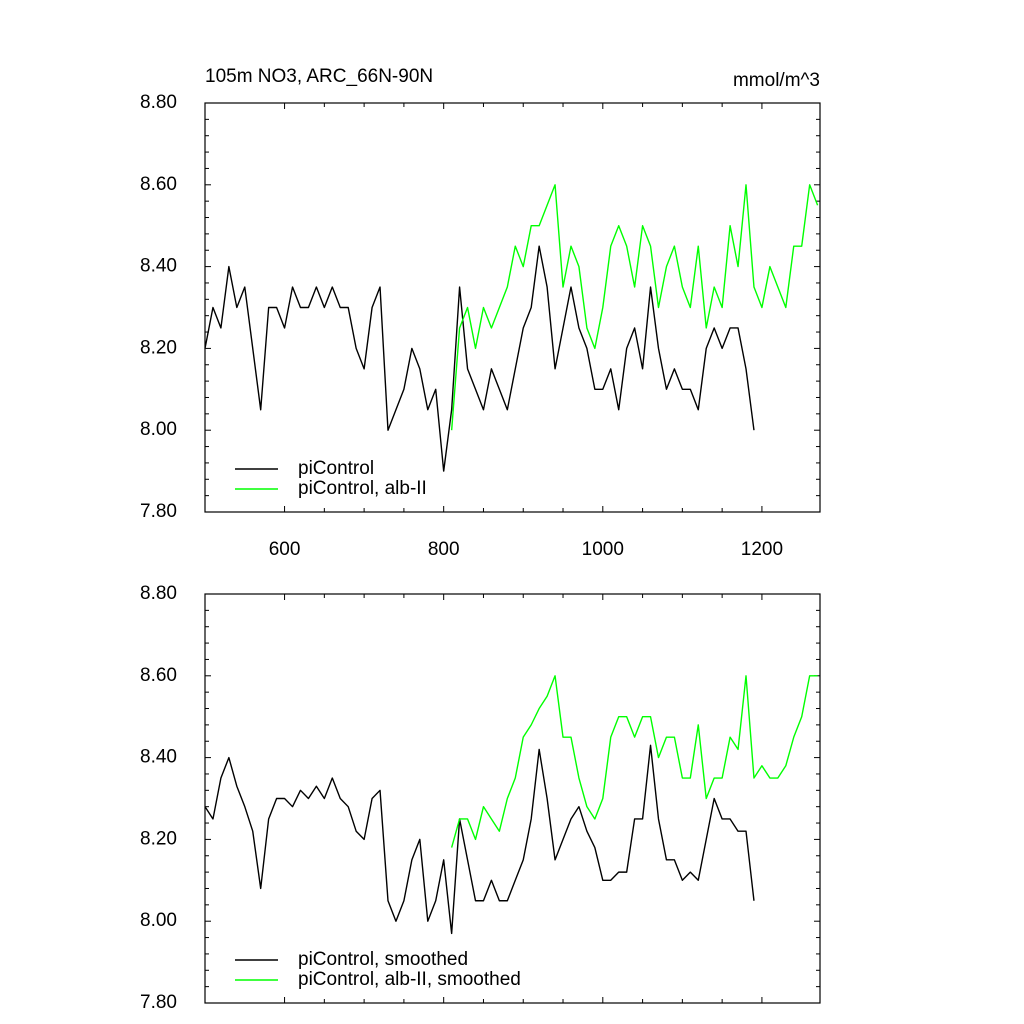 The image size is (1024, 1024). What do you see at coordinates (285, 549) in the screenshot?
I see `x-tick-label: 600` at bounding box center [285, 549].